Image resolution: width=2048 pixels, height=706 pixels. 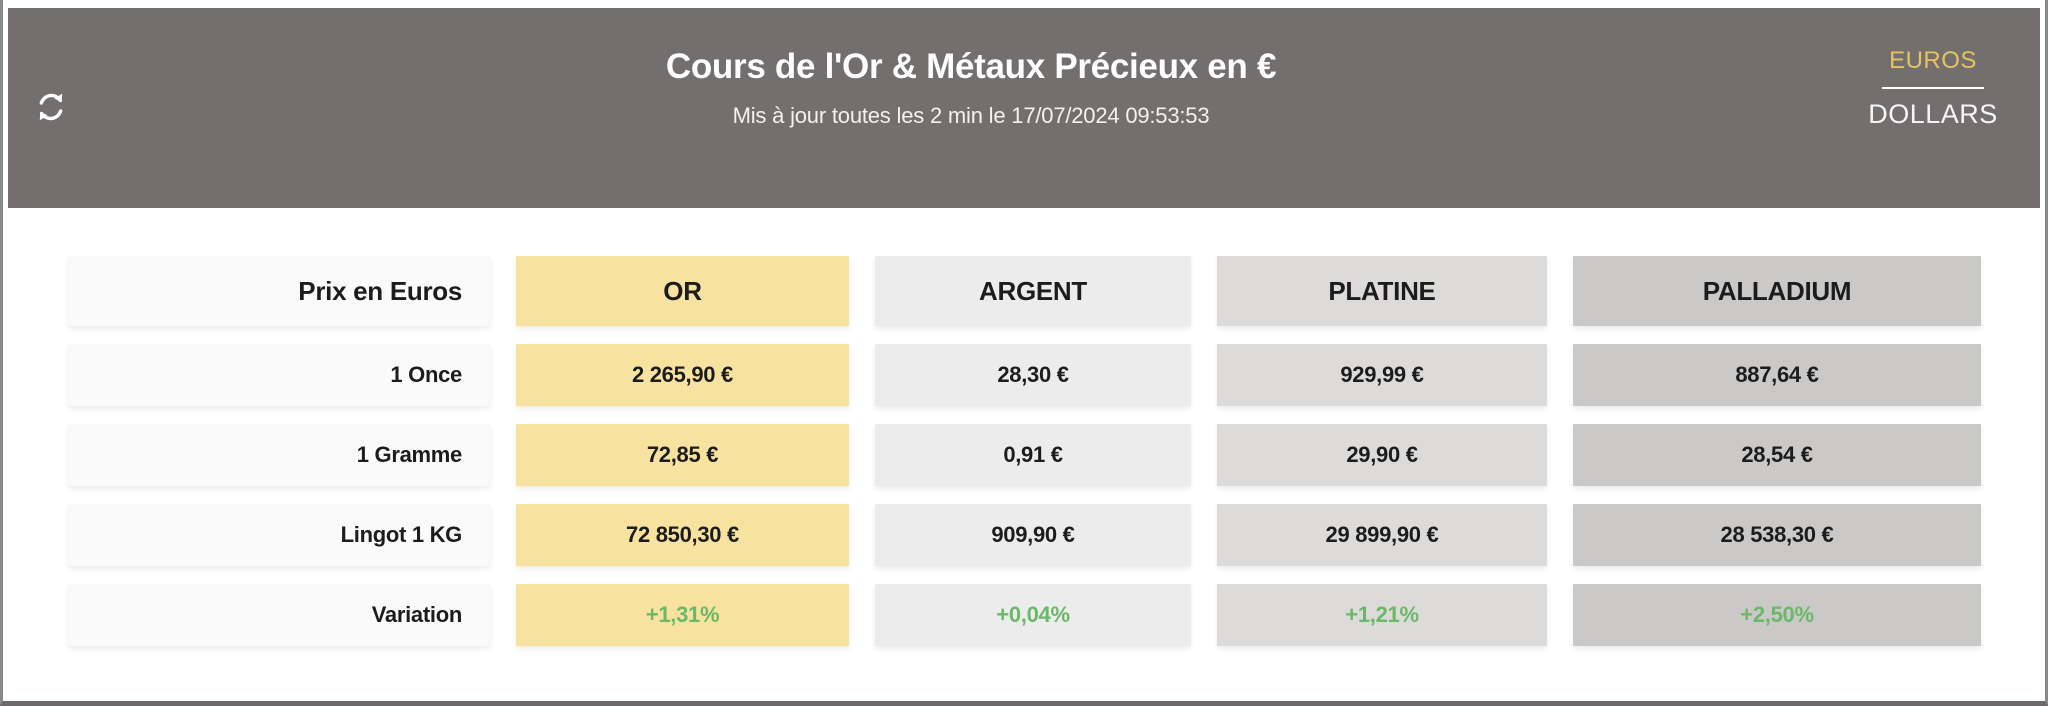 What do you see at coordinates (1777, 291) in the screenshot?
I see `column-header-palladium: PALLADIUM` at bounding box center [1777, 291].